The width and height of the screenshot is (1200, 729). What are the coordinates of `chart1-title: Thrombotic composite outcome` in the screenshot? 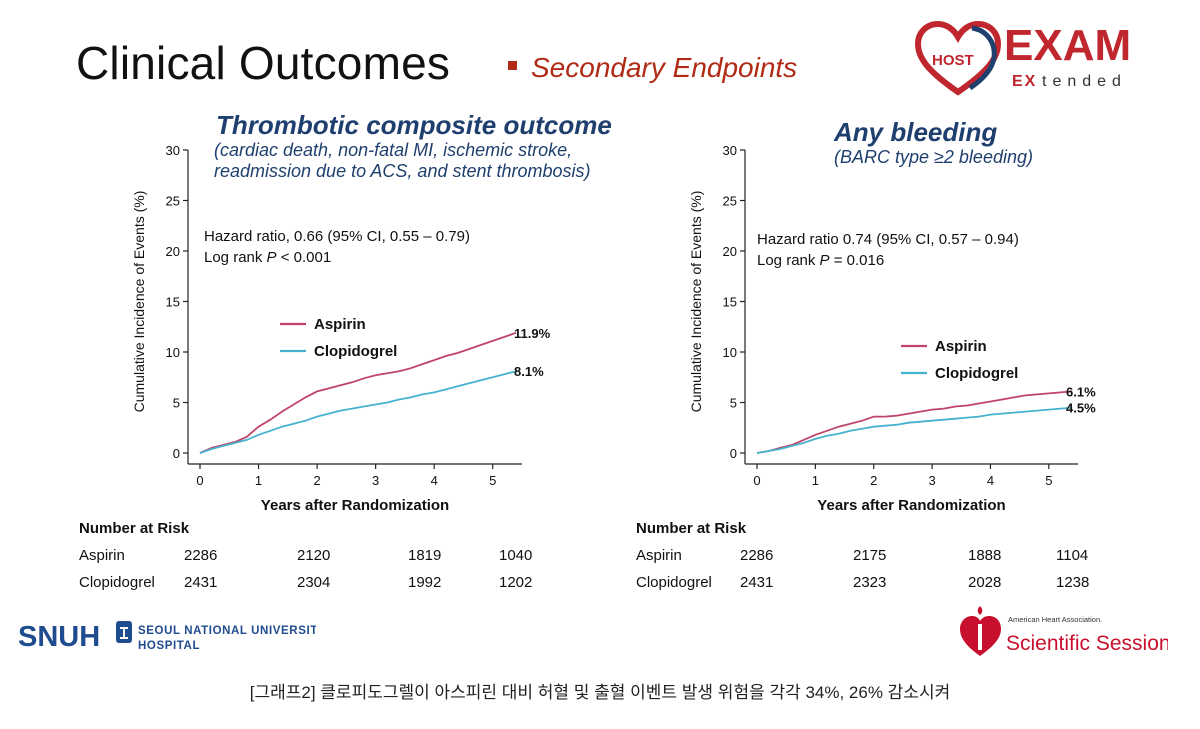 It's located at (414, 125).